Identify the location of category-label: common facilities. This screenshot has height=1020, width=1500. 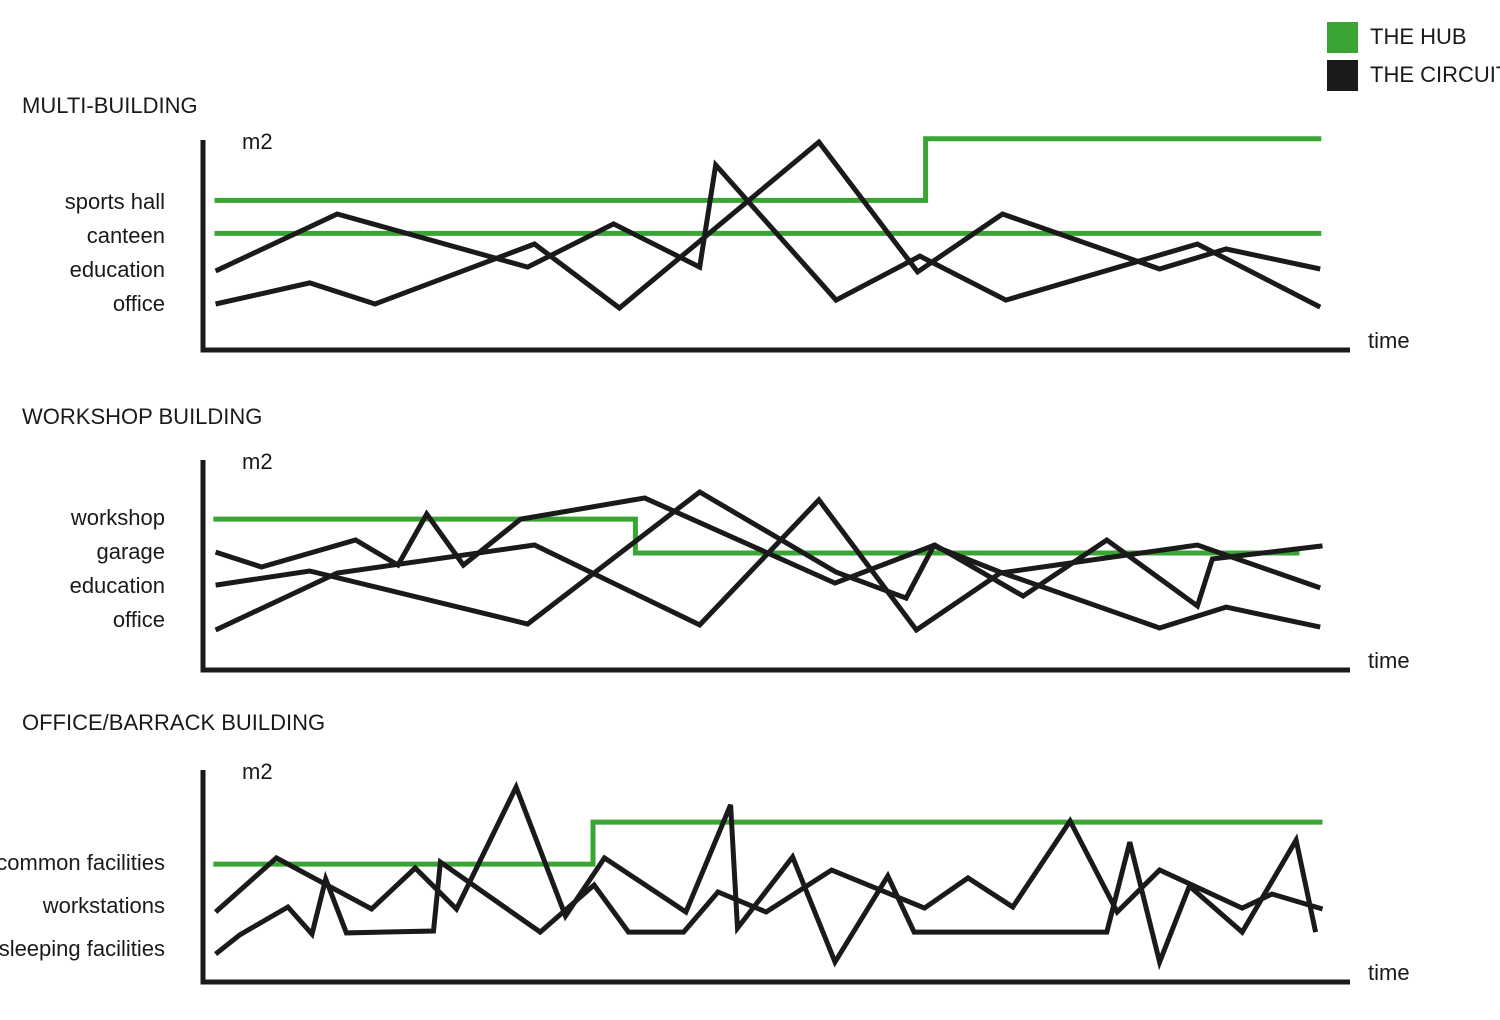
(82, 862).